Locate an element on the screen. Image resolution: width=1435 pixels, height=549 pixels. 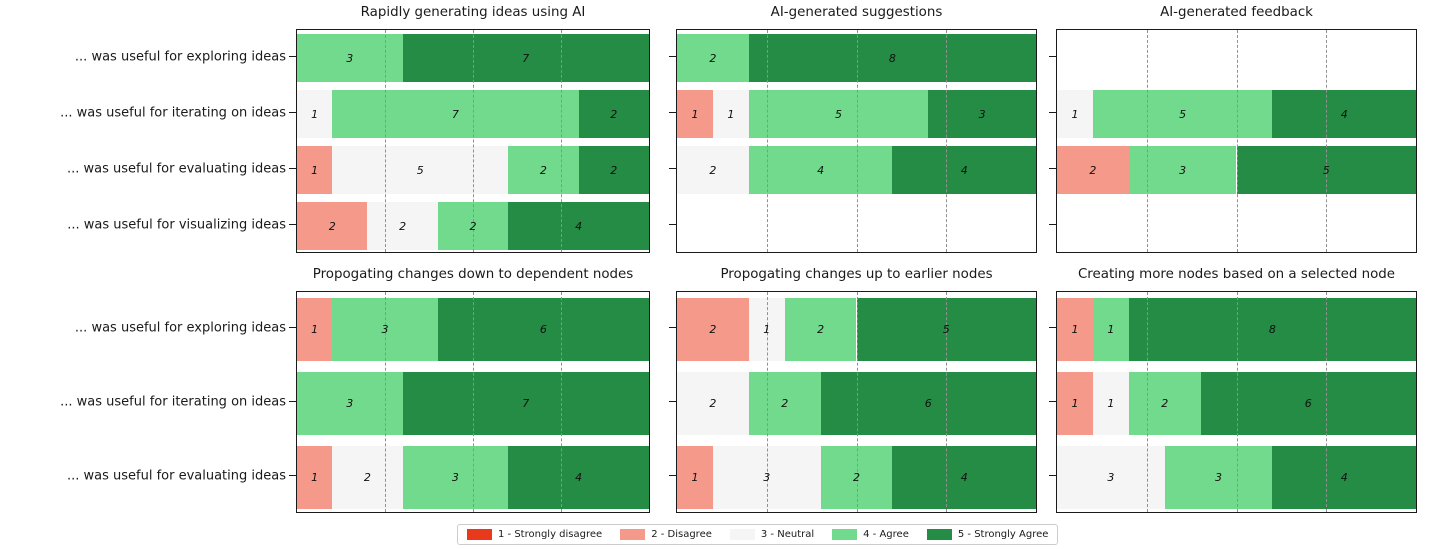
legend-label: 4 - Agree is located at coordinates (886, 534).